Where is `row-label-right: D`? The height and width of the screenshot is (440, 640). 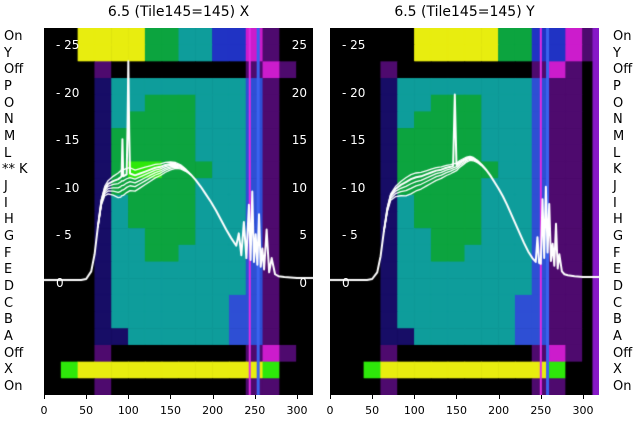
row-label-right: D is located at coordinates (618, 287).